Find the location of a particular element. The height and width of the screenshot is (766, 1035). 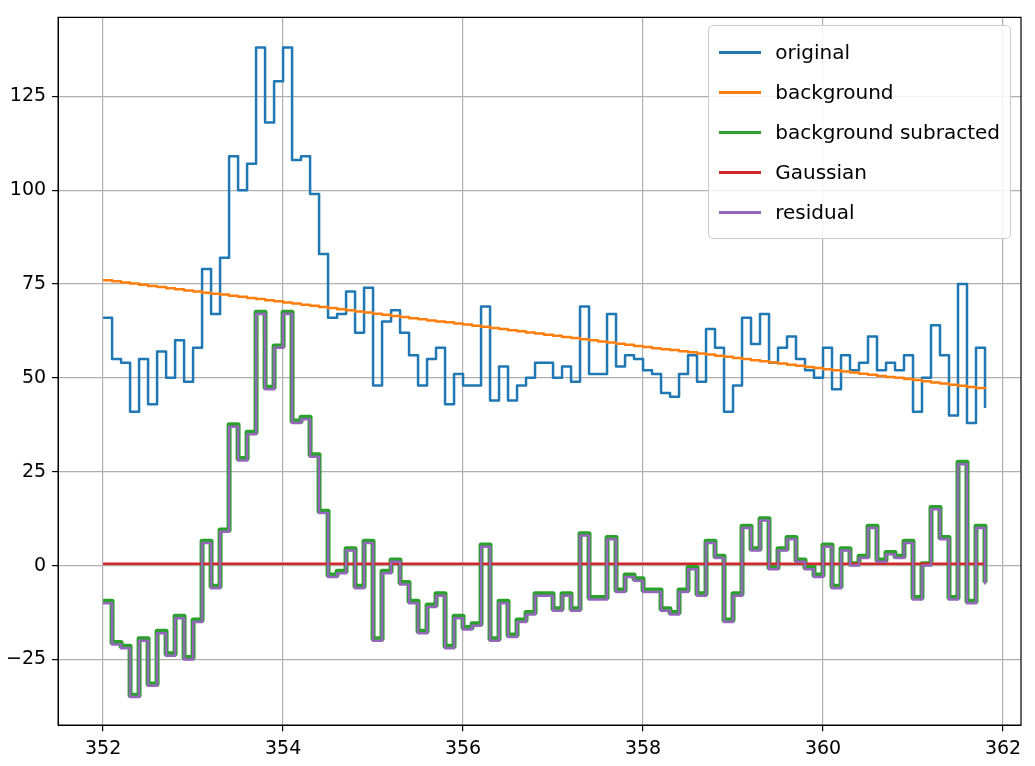

x-tick-label: 356 is located at coordinates (463, 746).